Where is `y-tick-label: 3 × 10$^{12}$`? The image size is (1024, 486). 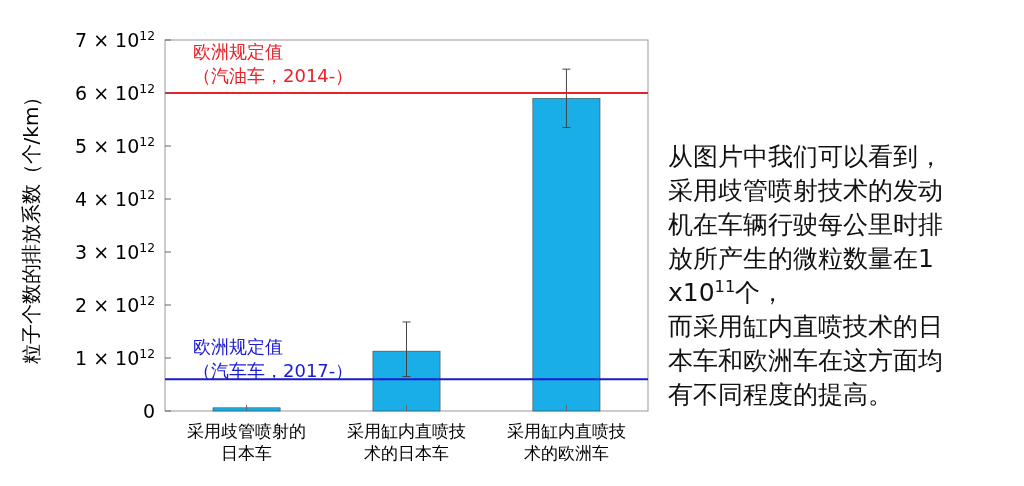 y-tick-label: 3 × 10$^{12}$ is located at coordinates (115, 251).